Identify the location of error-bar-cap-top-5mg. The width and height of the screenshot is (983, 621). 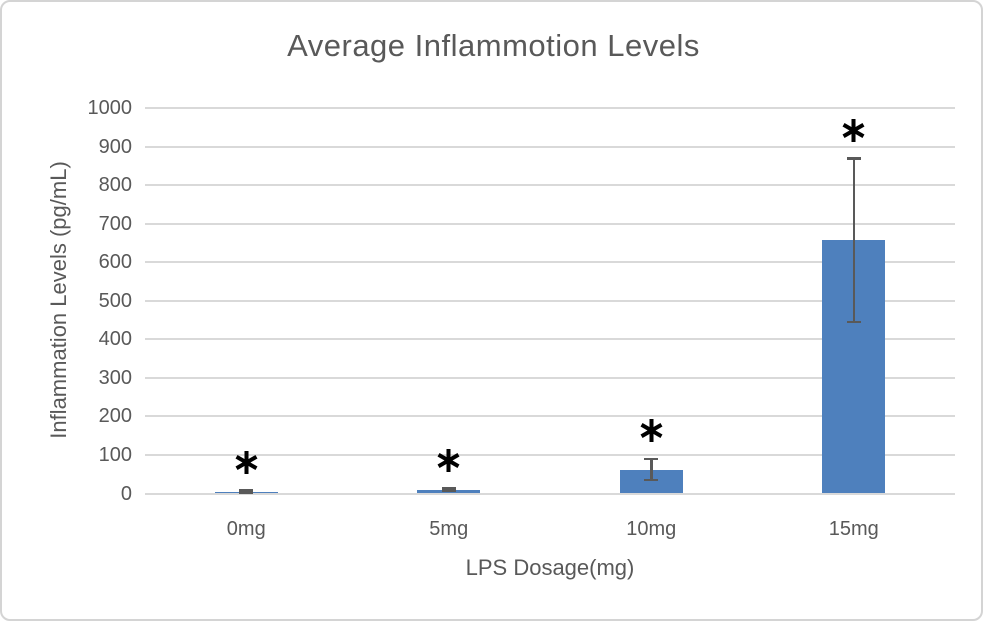
(448, 488).